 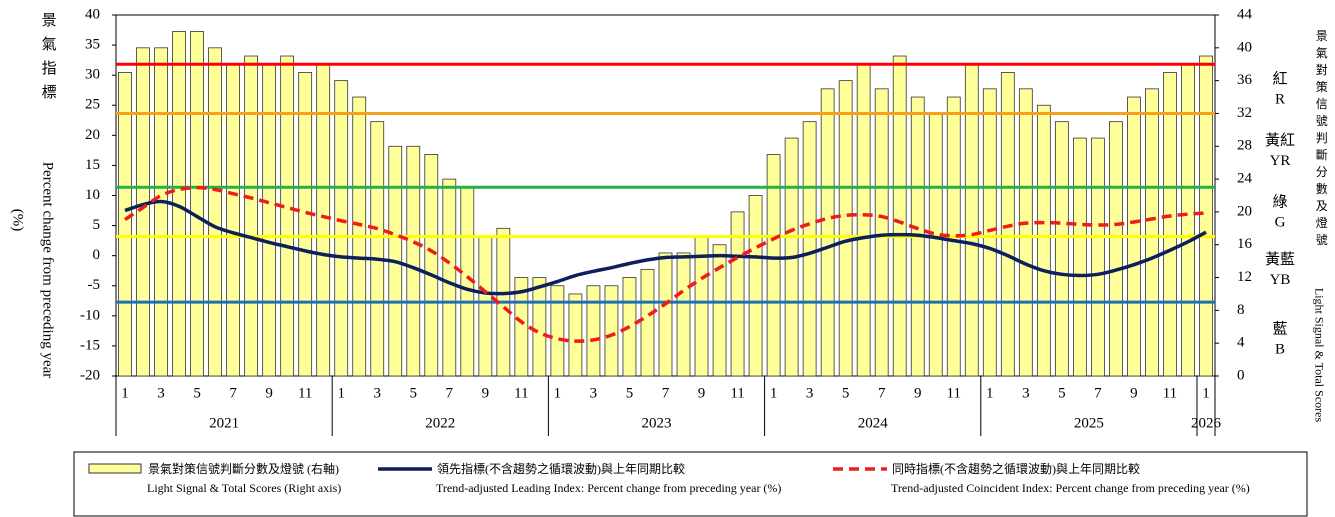 I want to click on y2-tick-label: 20, so click(x=1244, y=211).